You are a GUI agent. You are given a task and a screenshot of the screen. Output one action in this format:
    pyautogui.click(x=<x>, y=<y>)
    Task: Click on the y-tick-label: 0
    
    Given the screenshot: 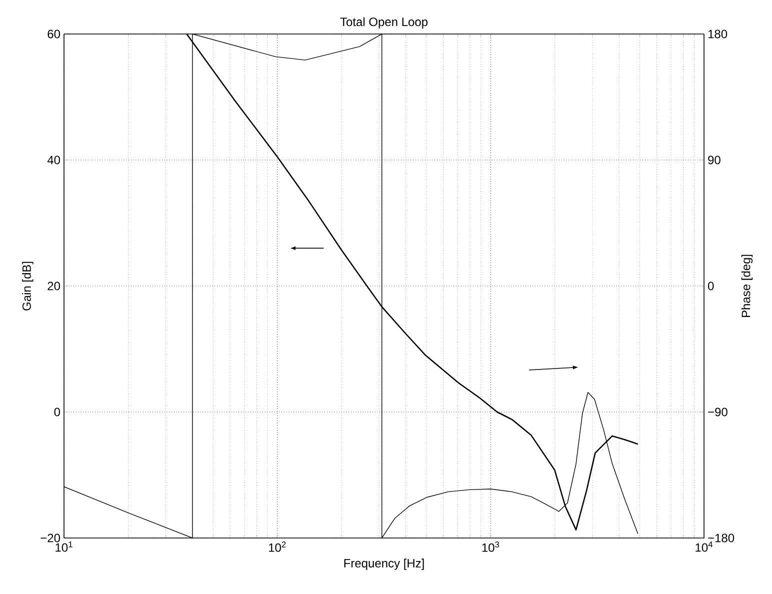 What is the action you would take?
    pyautogui.click(x=57, y=412)
    